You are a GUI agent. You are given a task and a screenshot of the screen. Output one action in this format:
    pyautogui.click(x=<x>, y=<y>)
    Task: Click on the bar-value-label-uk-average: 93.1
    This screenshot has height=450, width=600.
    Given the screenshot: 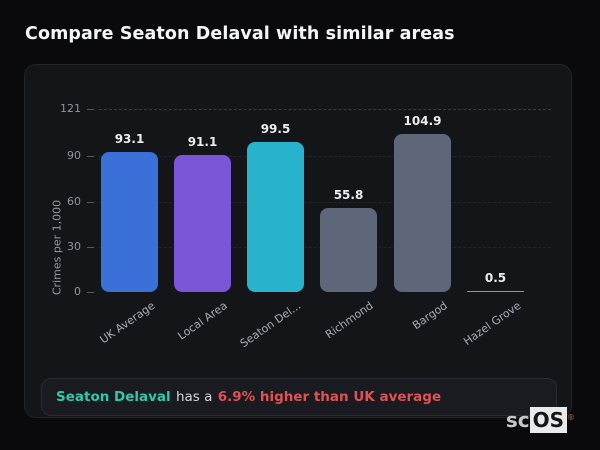 What is the action you would take?
    pyautogui.click(x=129, y=138)
    